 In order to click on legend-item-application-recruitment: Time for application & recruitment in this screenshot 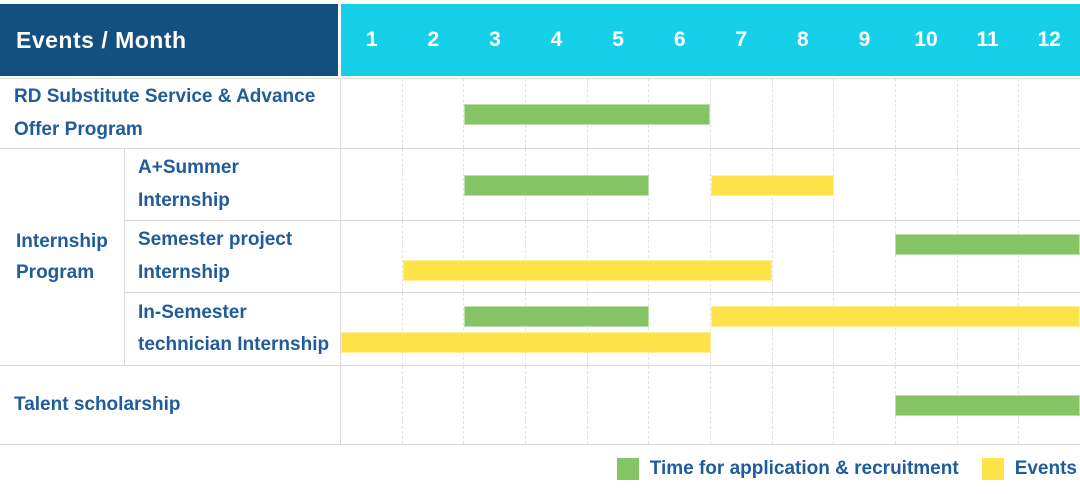, I will do `click(787, 469)`.